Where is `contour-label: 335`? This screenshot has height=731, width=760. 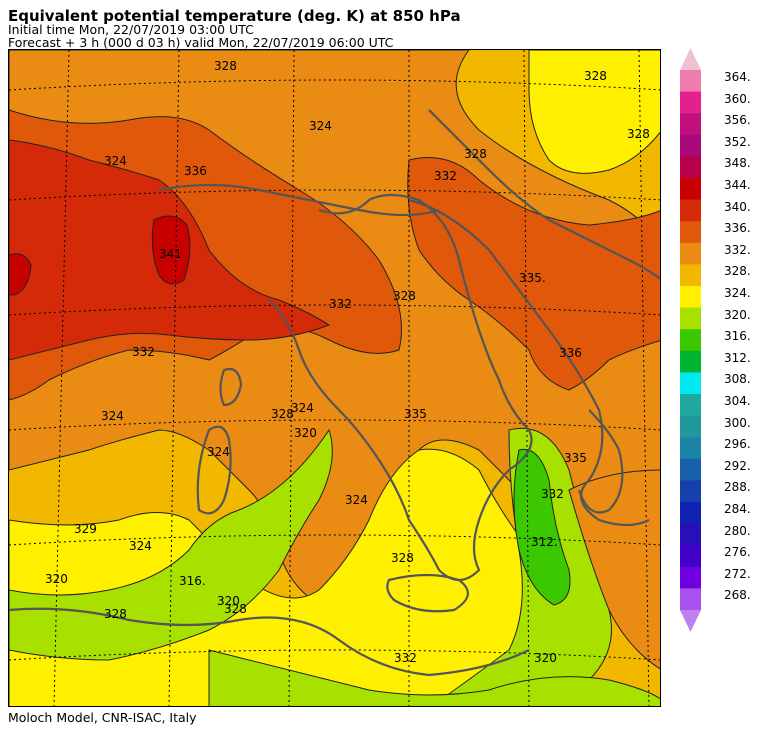 contour-label: 335 is located at coordinates (415, 414).